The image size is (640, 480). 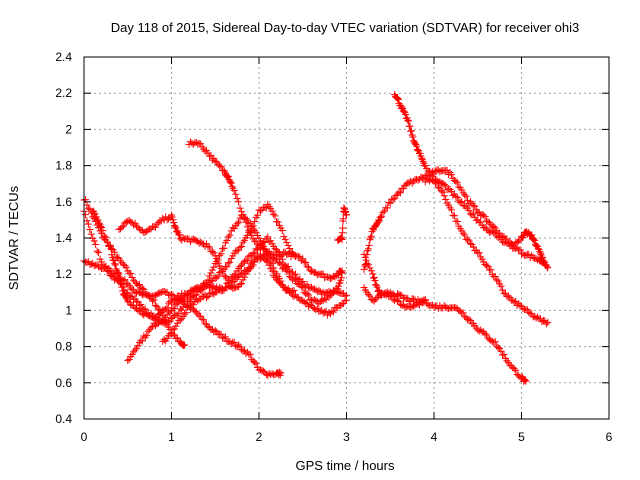 I want to click on y-axis-label: SDTVAR / TECUs, so click(x=13, y=237).